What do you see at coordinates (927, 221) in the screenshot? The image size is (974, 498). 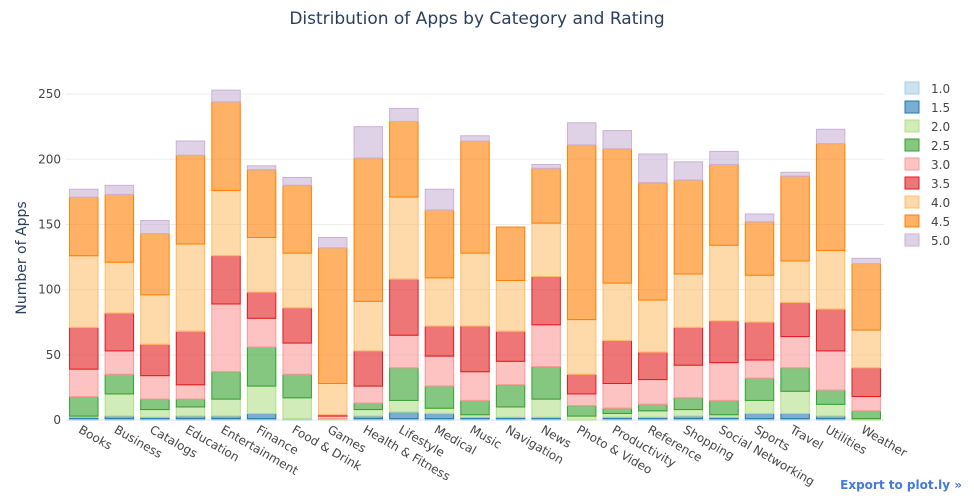 I see `legend-item: 4.5` at bounding box center [927, 221].